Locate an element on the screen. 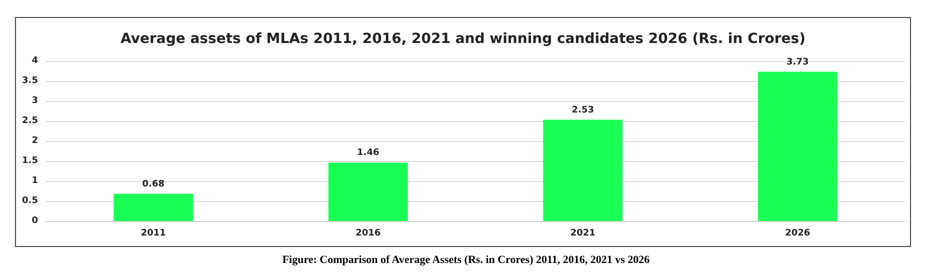 This screenshot has height=276, width=932. y-tick-label: 3.5 is located at coordinates (30, 81).